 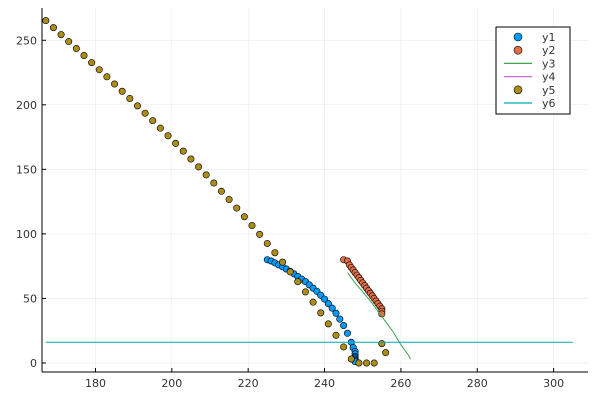 What do you see at coordinates (26, 169) in the screenshot?
I see `y-tick-label: 150` at bounding box center [26, 169].